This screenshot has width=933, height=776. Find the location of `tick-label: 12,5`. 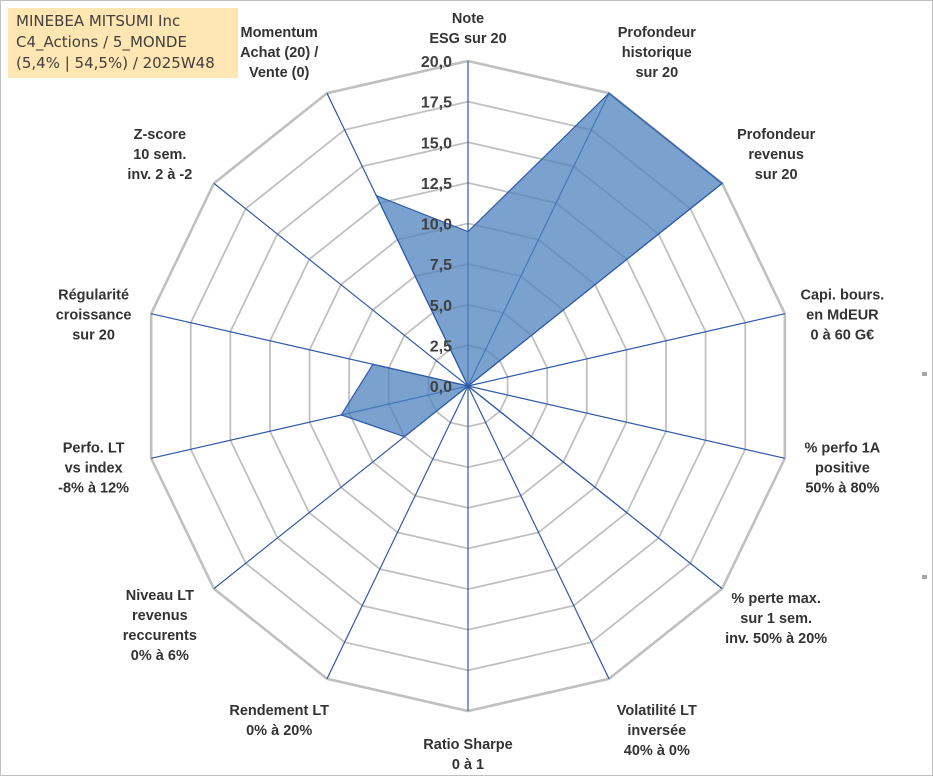

tick-label: 12,5 is located at coordinates (436, 184).